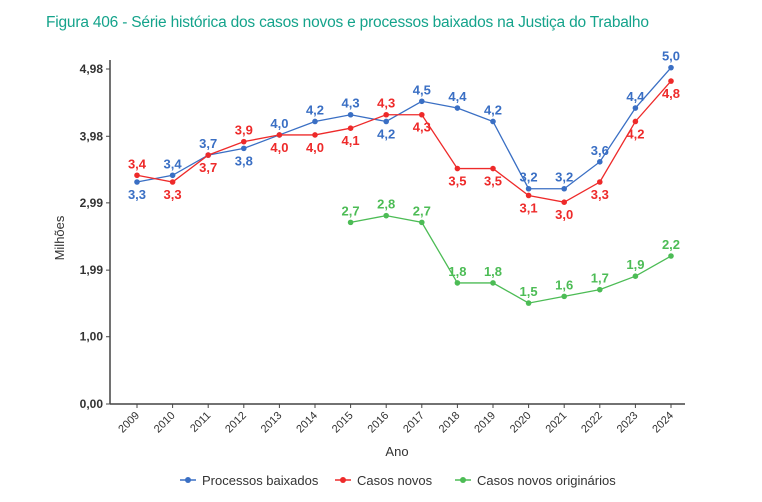 The height and width of the screenshot is (502, 762). I want to click on x-tick-label: 2009, so click(129, 423).